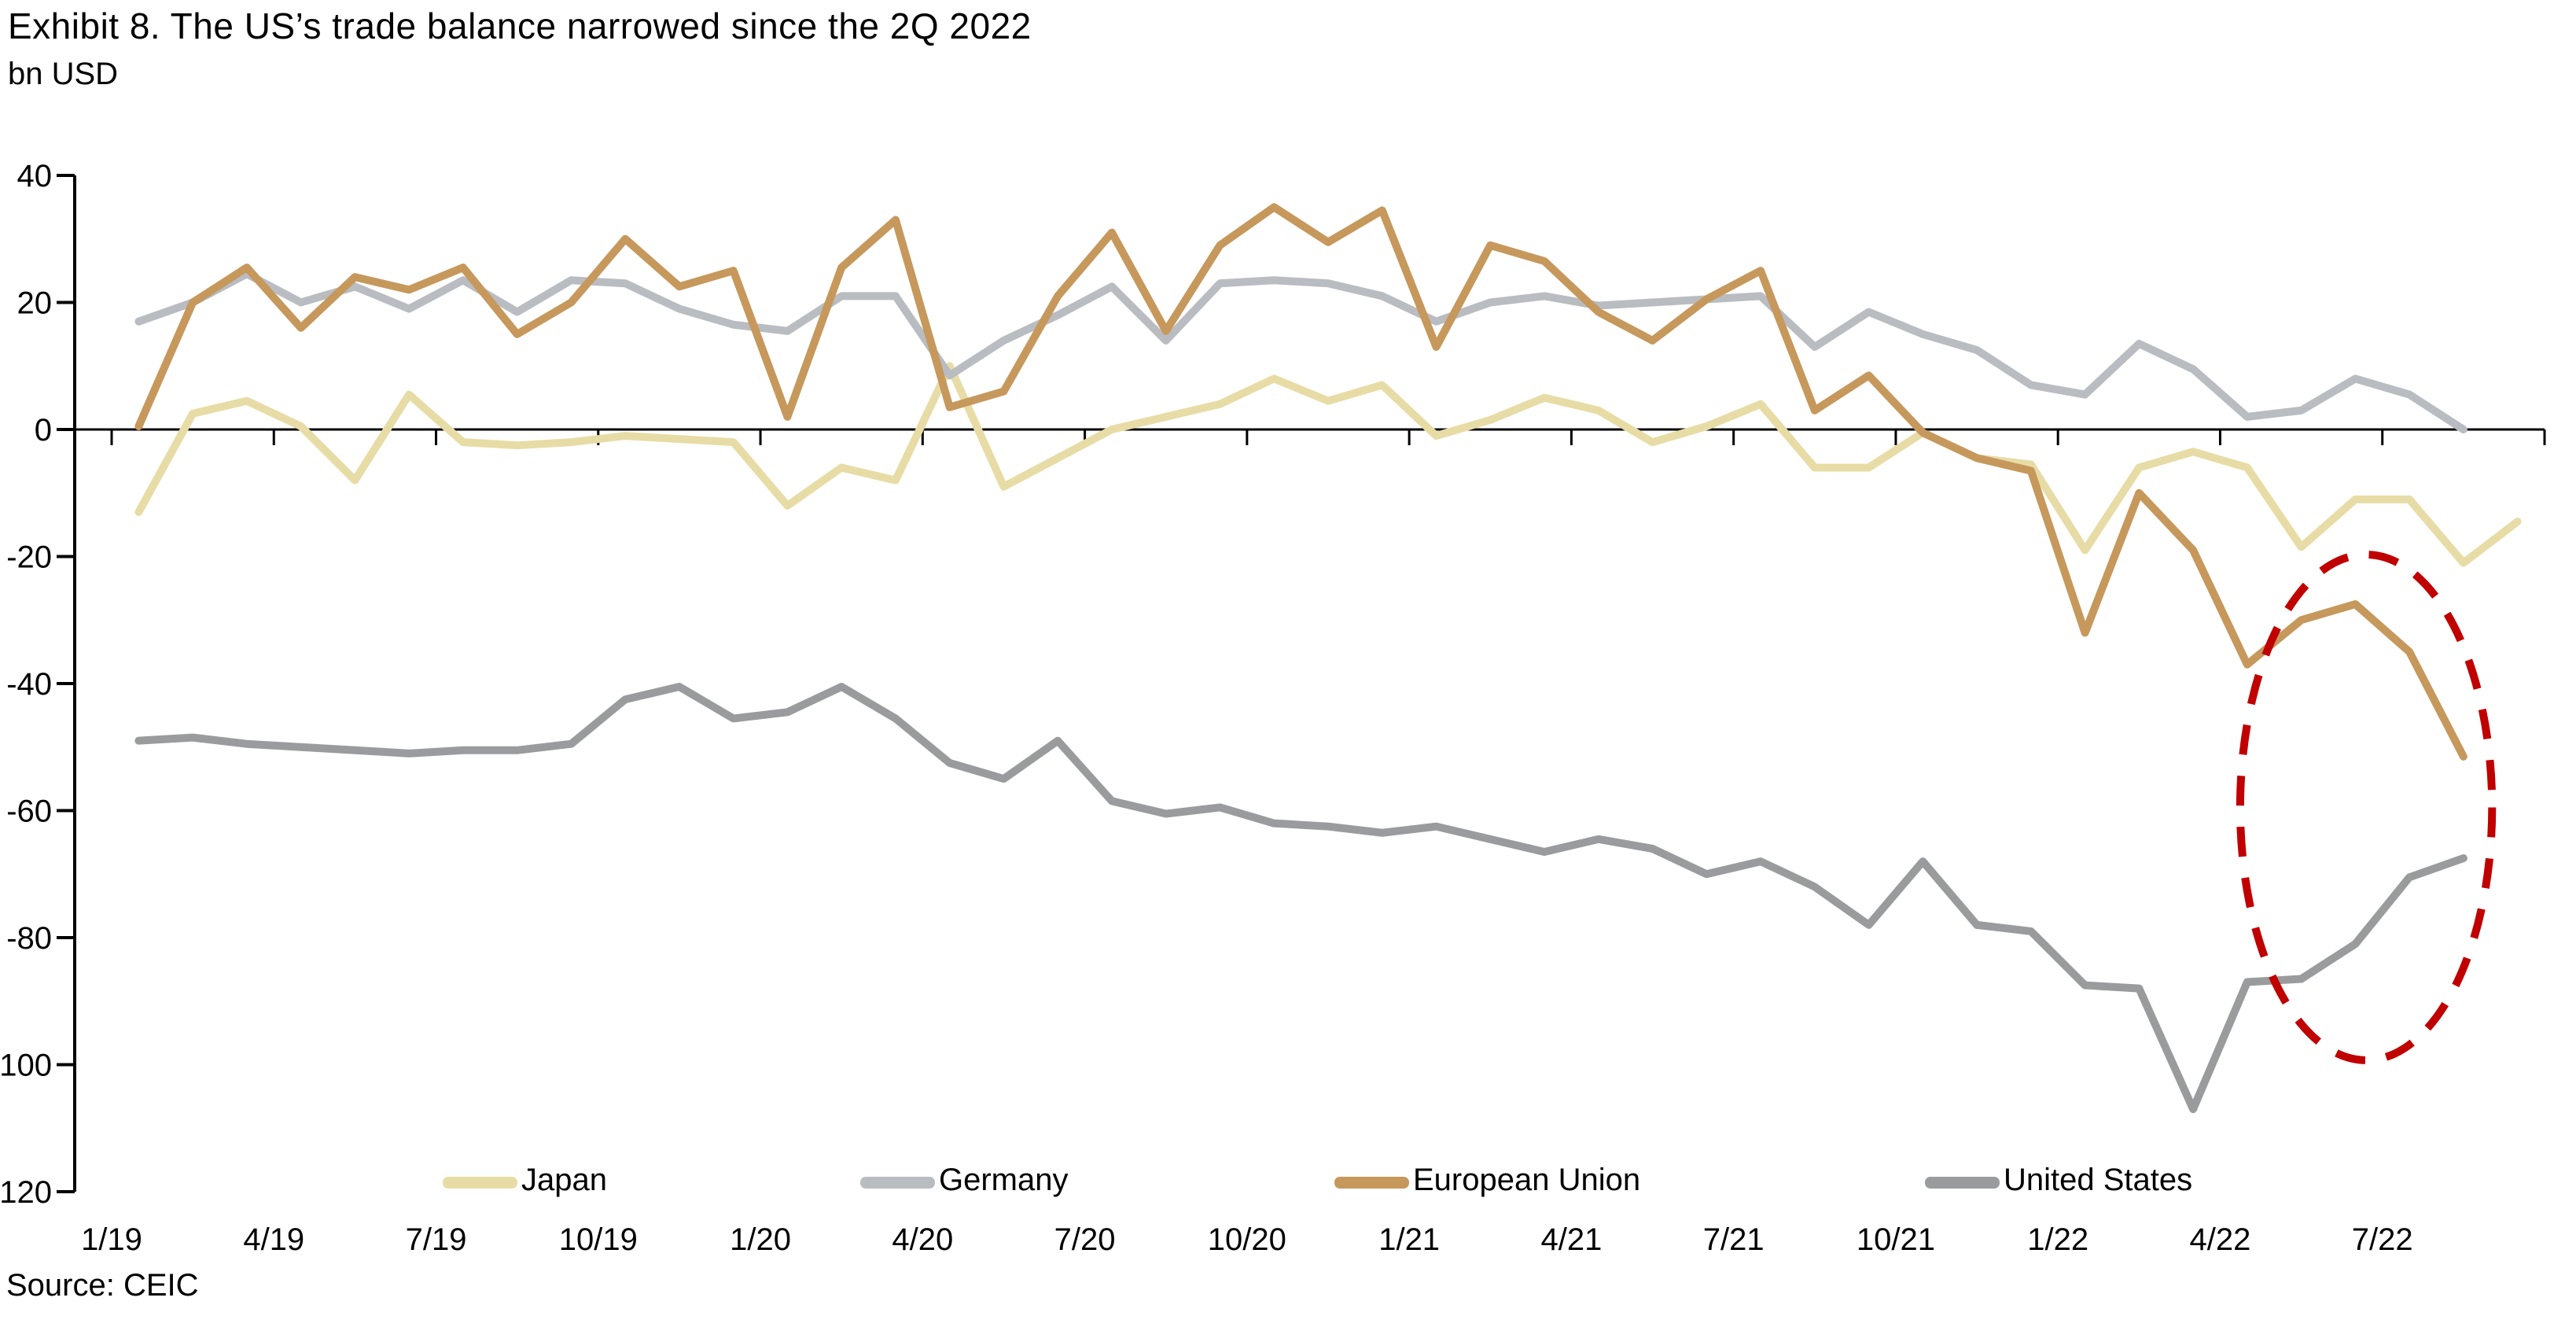  Describe the element at coordinates (2383, 1239) in the screenshot. I see `x-tick-label: 7/22` at that location.